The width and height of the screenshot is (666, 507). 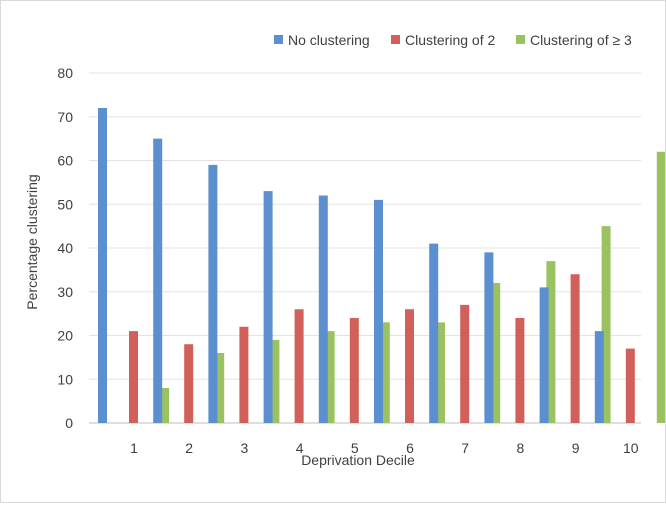 I want to click on legend-label: Clustering of 2, so click(x=450, y=40).